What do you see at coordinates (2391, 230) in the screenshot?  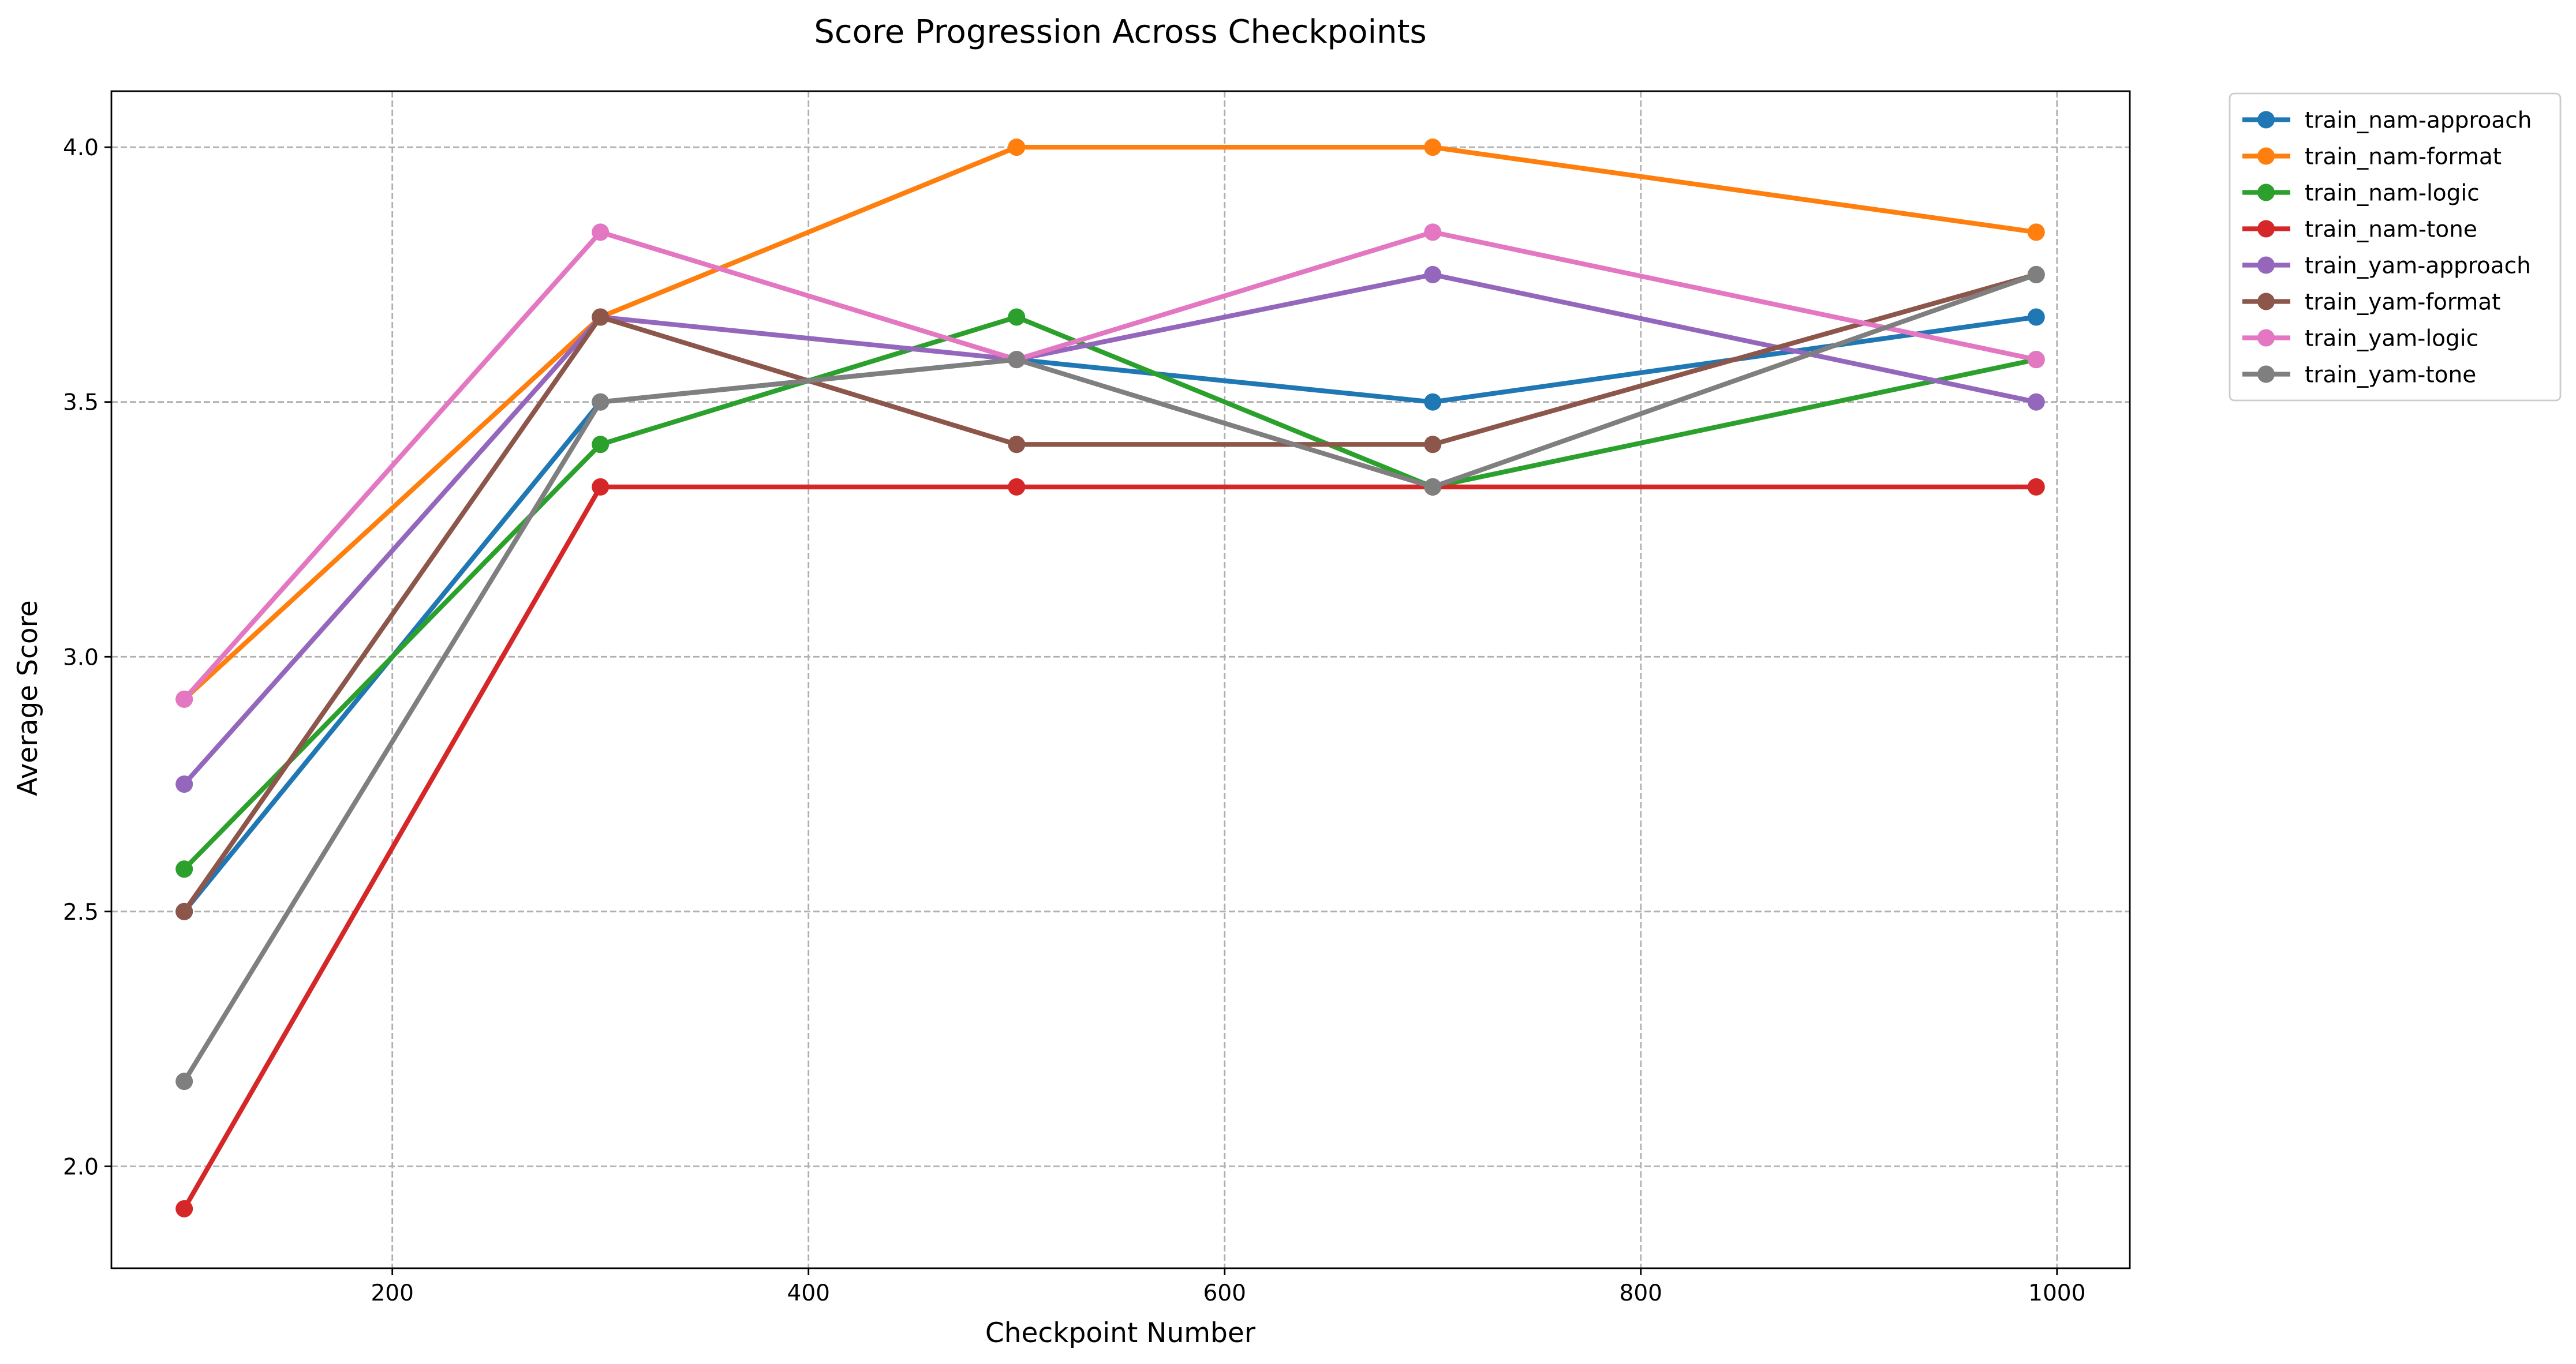 I see `legend-label: train_nam-tone` at bounding box center [2391, 230].